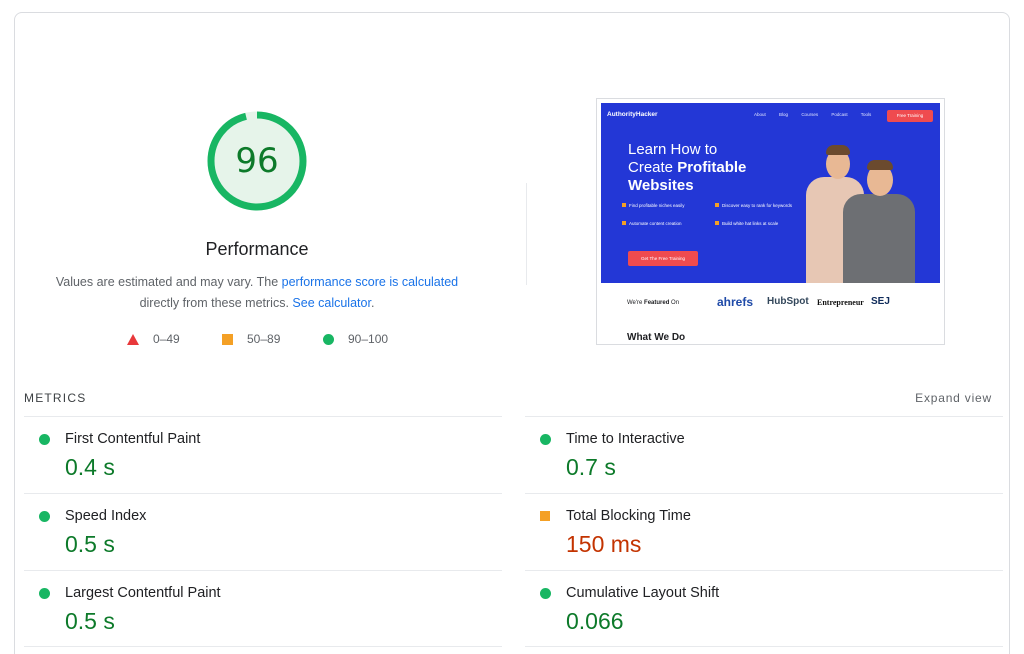 The image size is (1024, 654). What do you see at coordinates (263, 454) in the screenshot?
I see `metric-first-contentful-paint: First Contentful Paint 0.4 s` at bounding box center [263, 454].